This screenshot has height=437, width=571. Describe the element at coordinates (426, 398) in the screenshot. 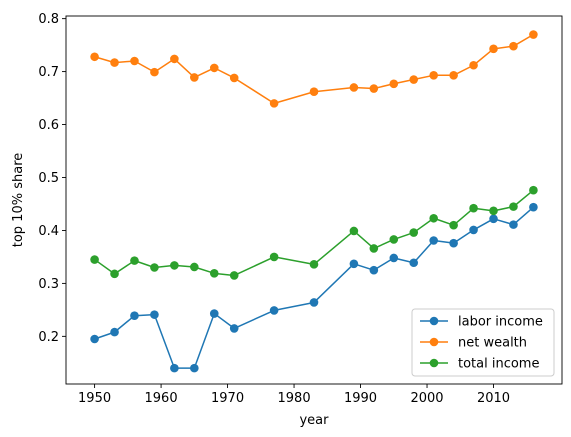

I see `x-tick-label: 2000` at that location.